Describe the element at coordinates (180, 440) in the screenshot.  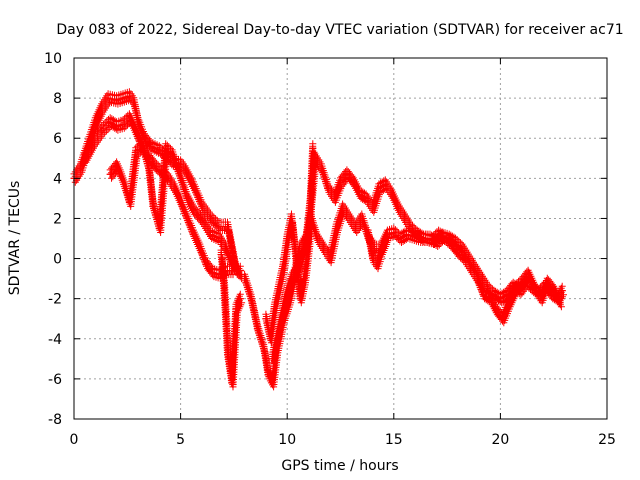
I see `x-tick-label: 5` at that location.